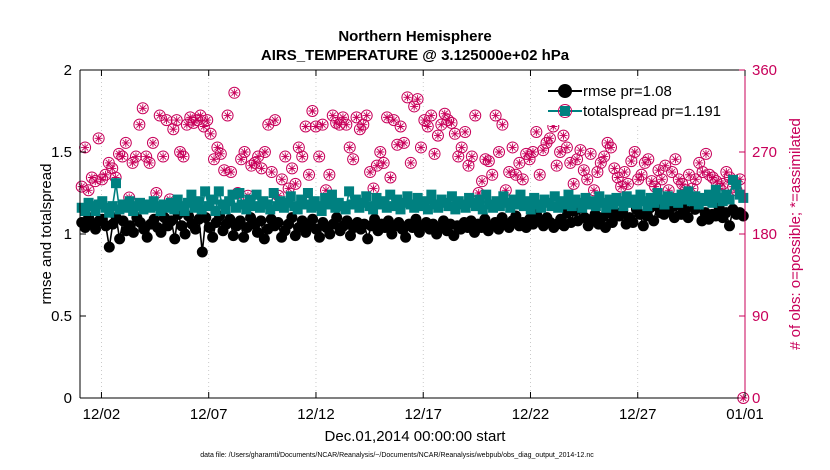 This screenshot has height=470, width=830. Describe the element at coordinates (764, 70) in the screenshot. I see `y-tick-right-label: 360` at that location.